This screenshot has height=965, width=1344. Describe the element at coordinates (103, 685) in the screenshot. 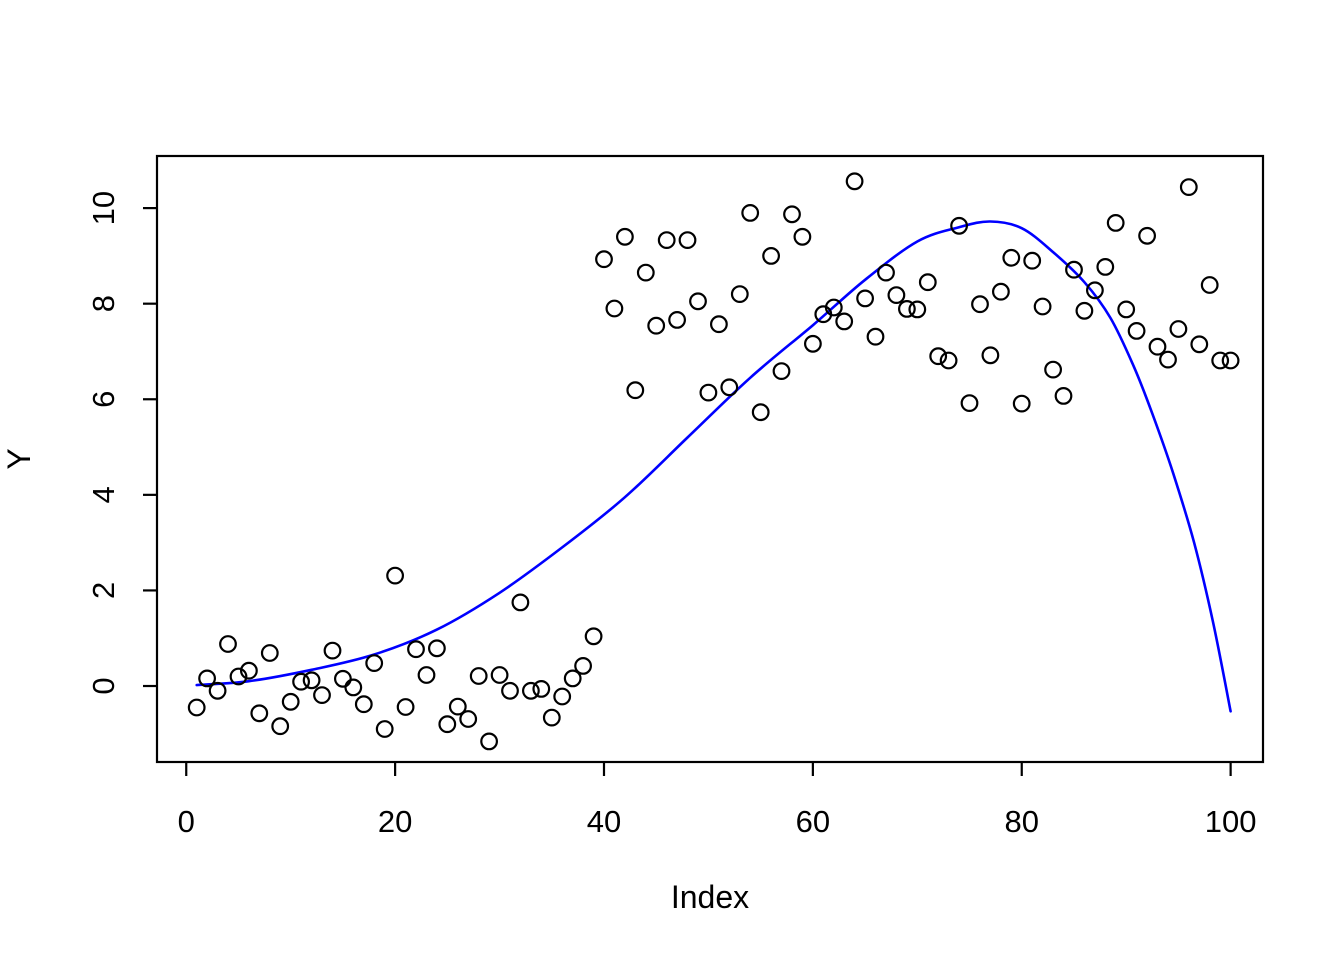

I see `y-tick-label: 0` at that location.